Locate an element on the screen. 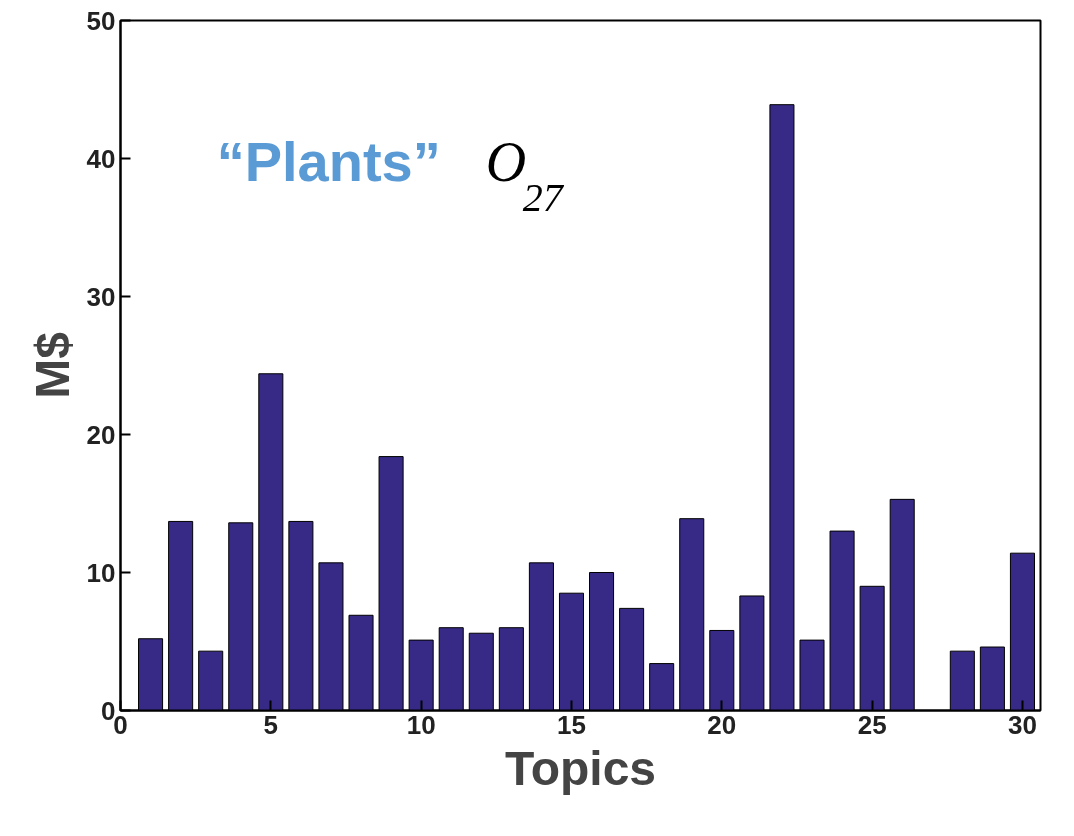  x-tick-label: 30 is located at coordinates (1022, 724).